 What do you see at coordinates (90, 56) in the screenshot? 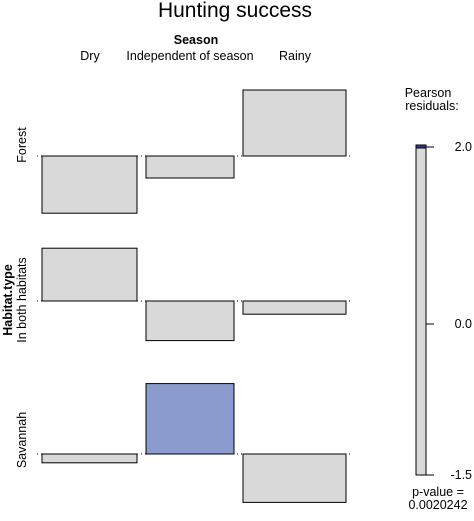
I see `column-label-dry: Dry` at bounding box center [90, 56].